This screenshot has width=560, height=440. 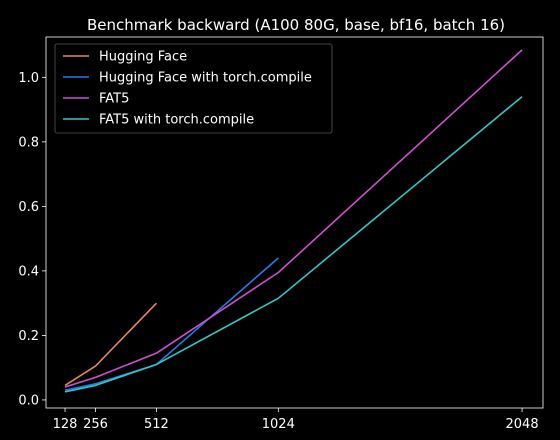 I want to click on legend-label-1: Hugging Face with torch.compile, so click(x=205, y=78).